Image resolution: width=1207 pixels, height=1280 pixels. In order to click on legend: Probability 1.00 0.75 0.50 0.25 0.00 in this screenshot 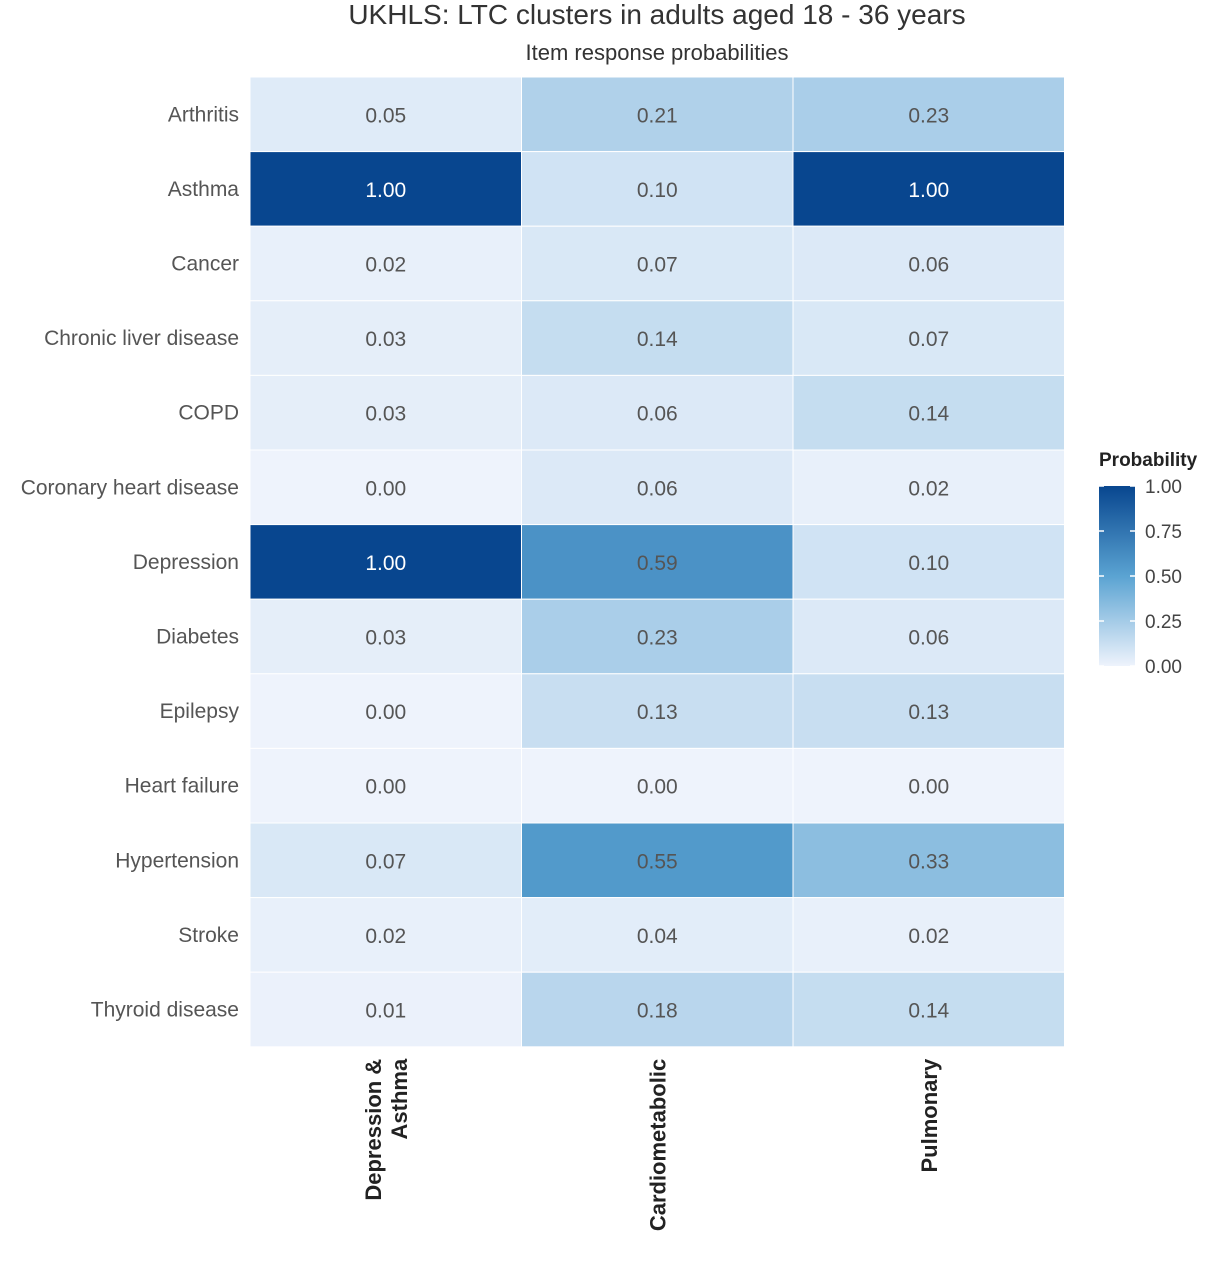, I will do `click(1148, 564)`.